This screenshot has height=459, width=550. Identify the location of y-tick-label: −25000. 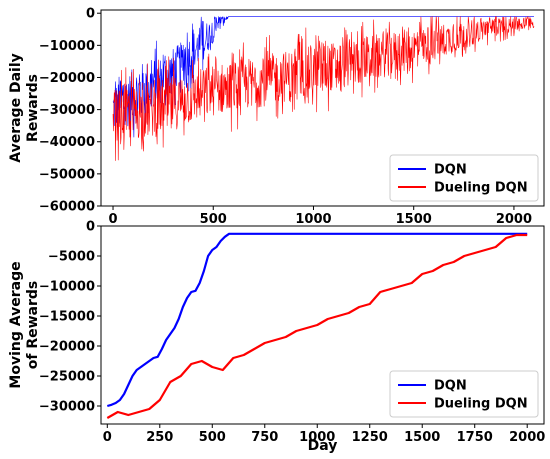
(67, 377).